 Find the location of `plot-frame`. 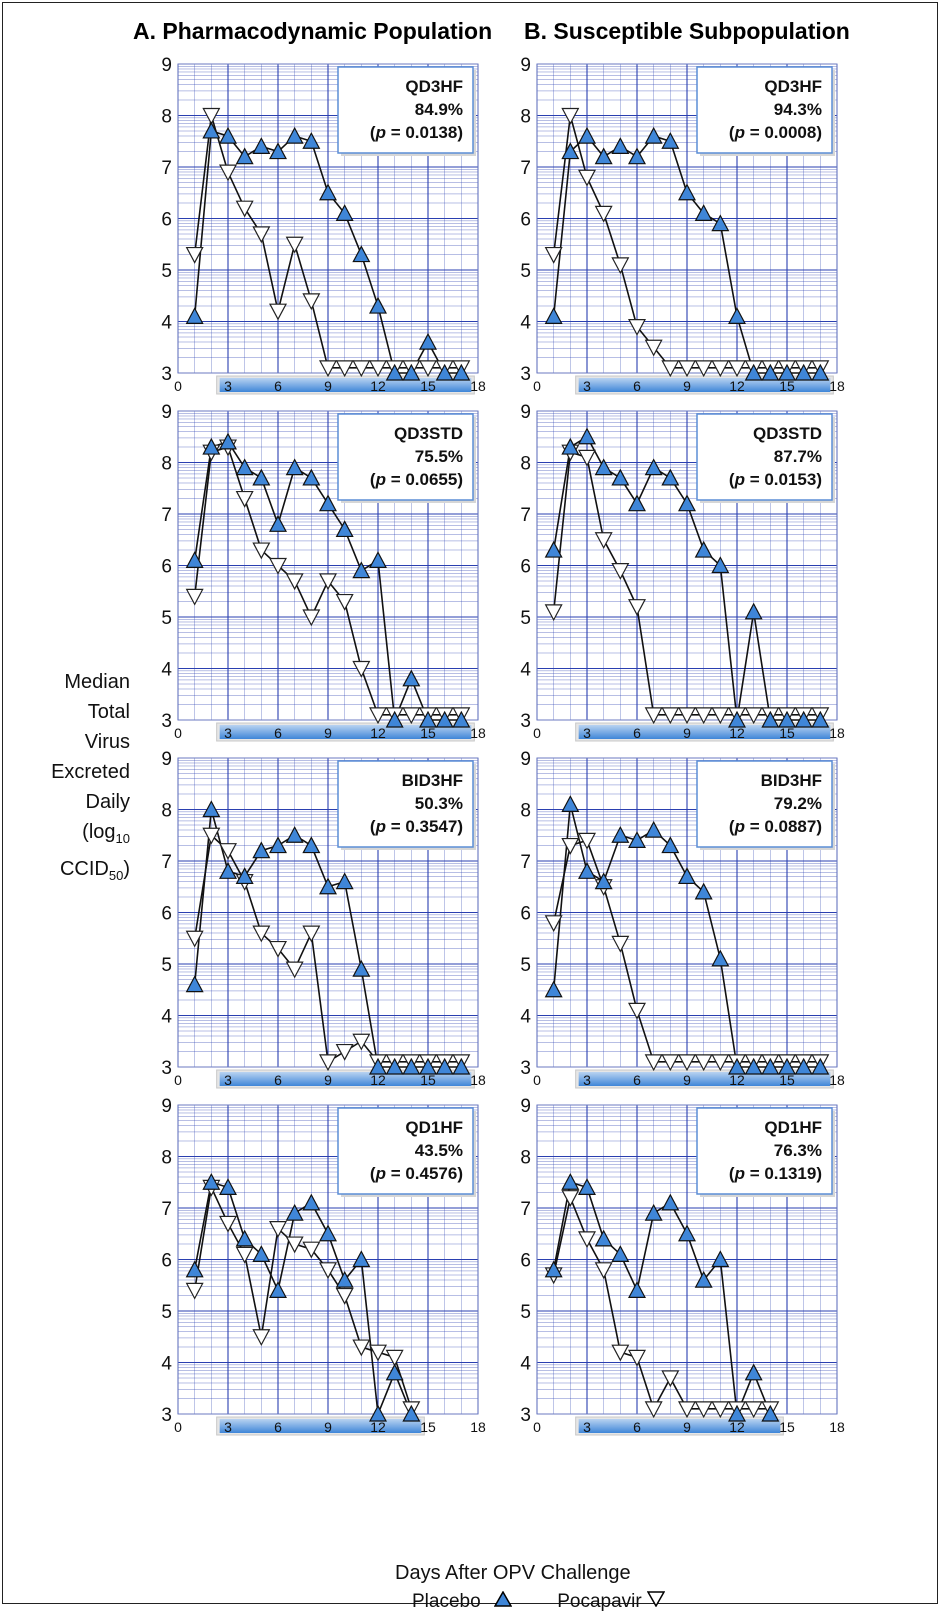

plot-frame is located at coordinates (328, 565).